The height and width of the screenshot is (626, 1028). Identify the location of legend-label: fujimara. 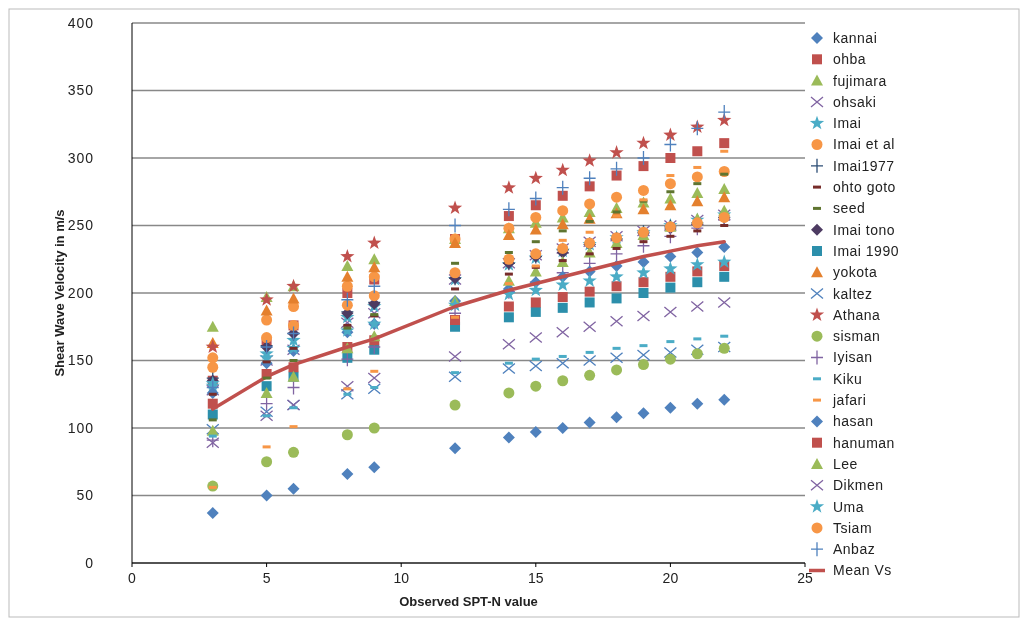
(860, 80).